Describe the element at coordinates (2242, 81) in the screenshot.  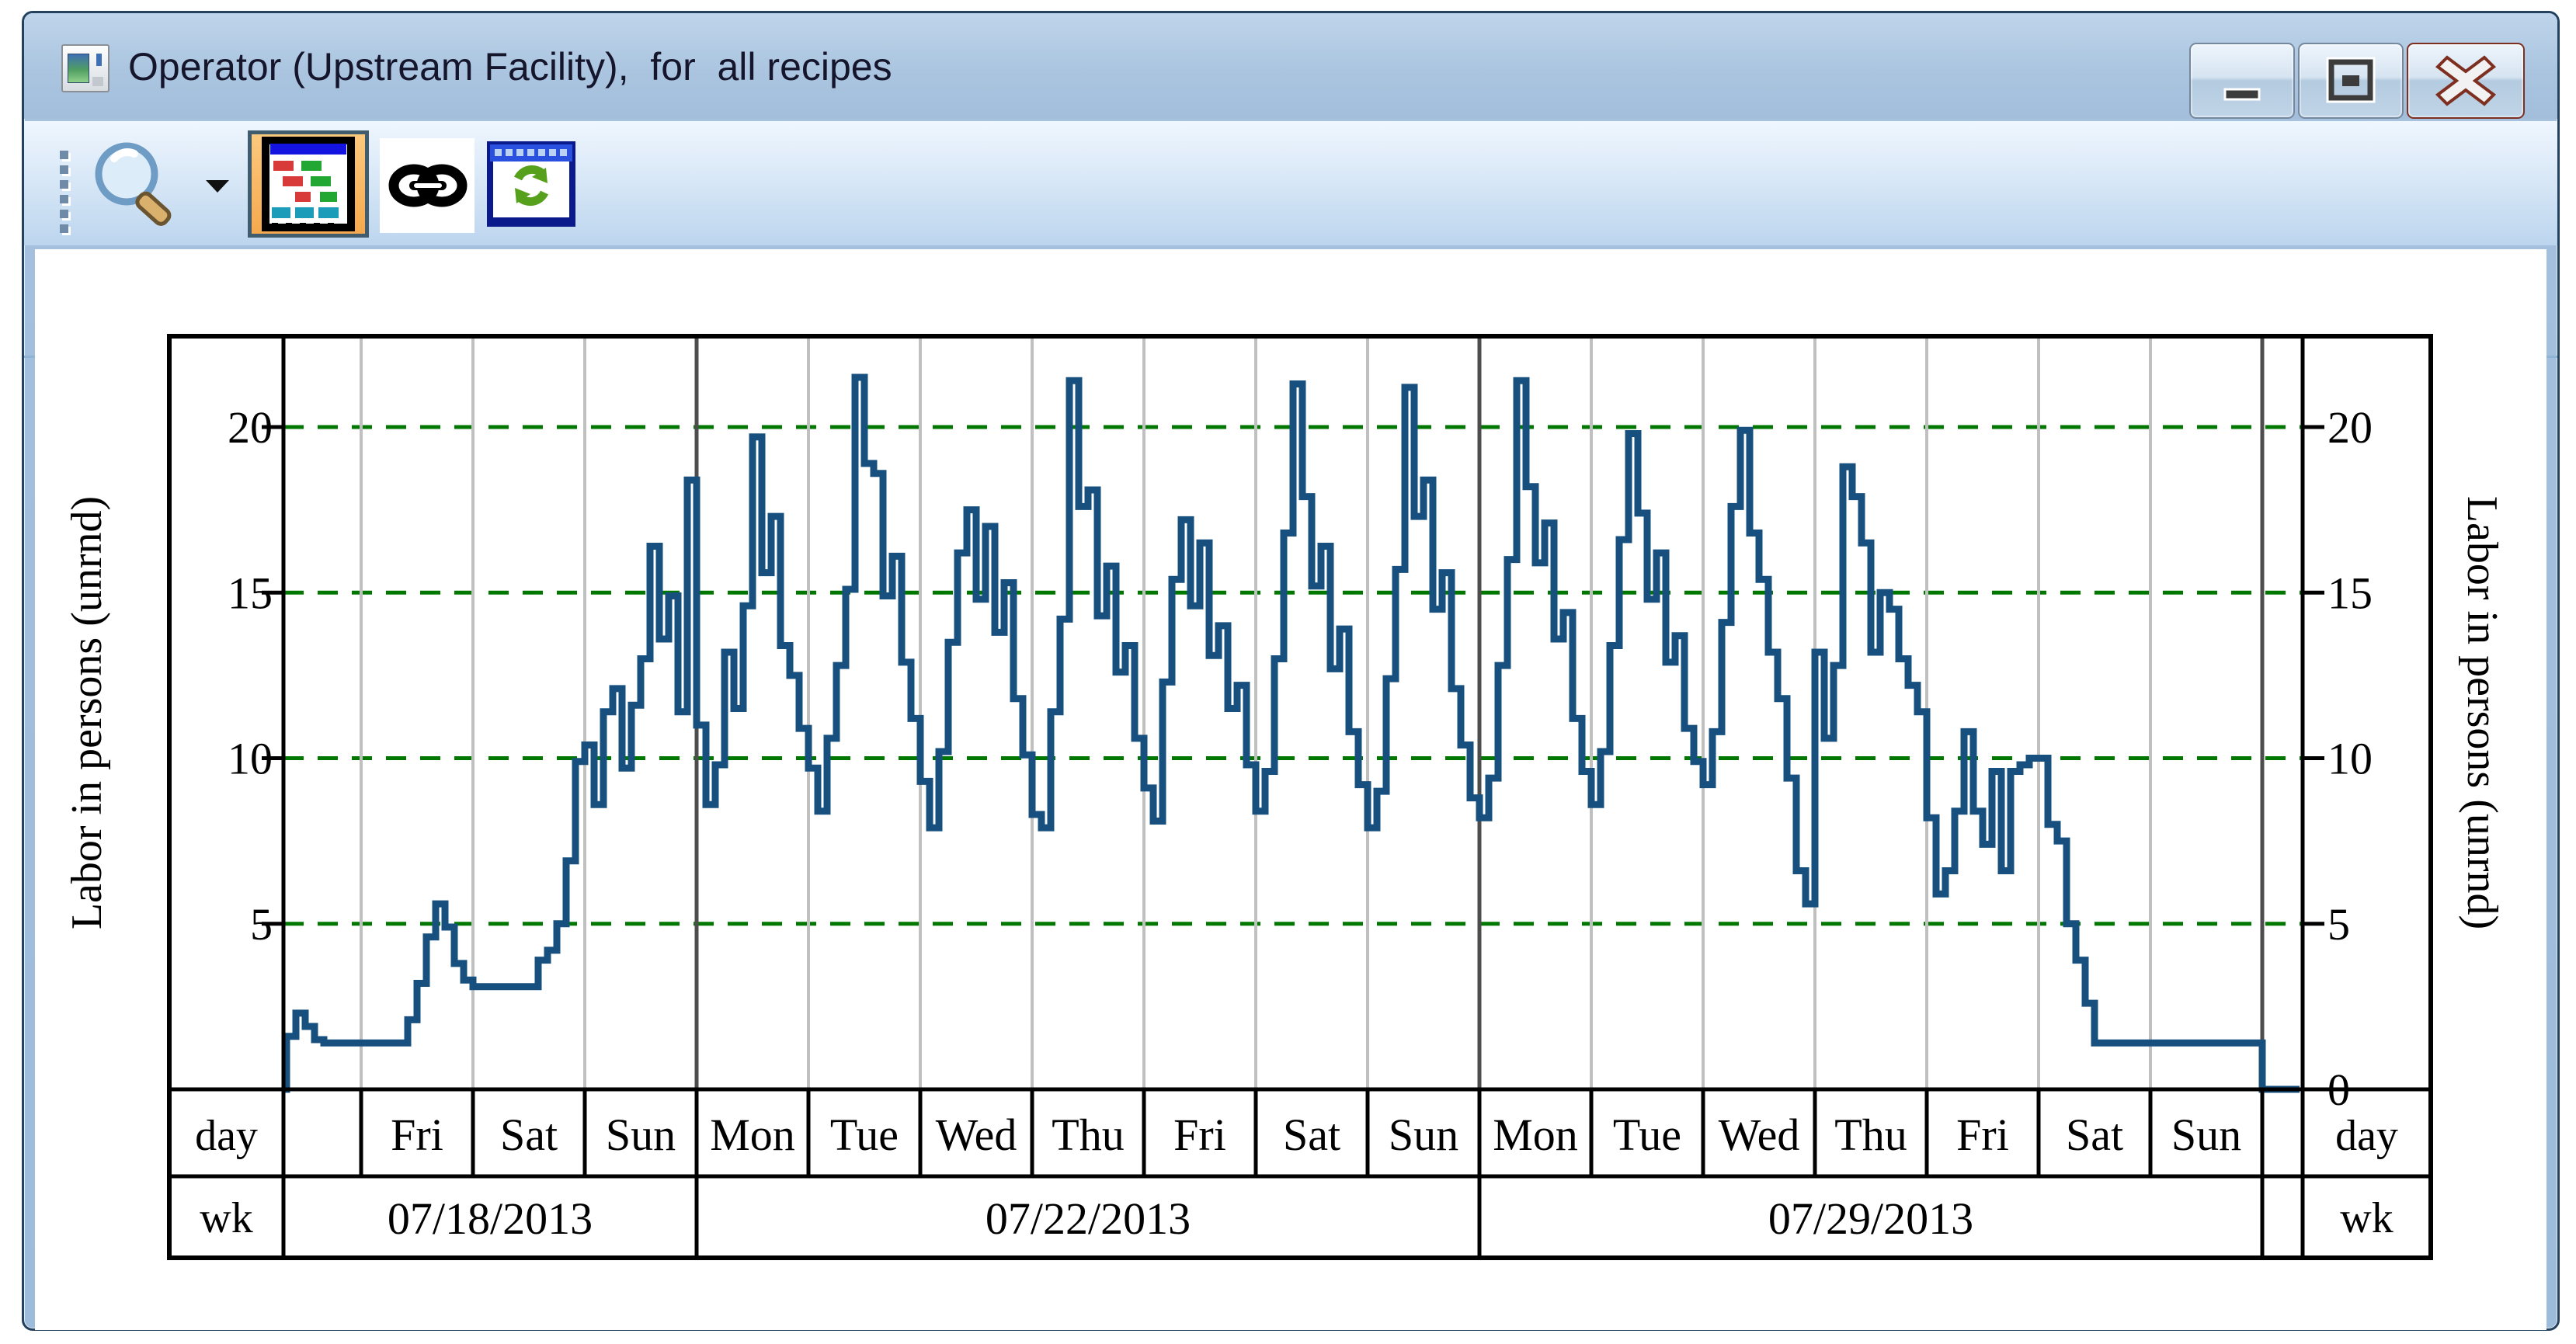
I see `minimize-button` at that location.